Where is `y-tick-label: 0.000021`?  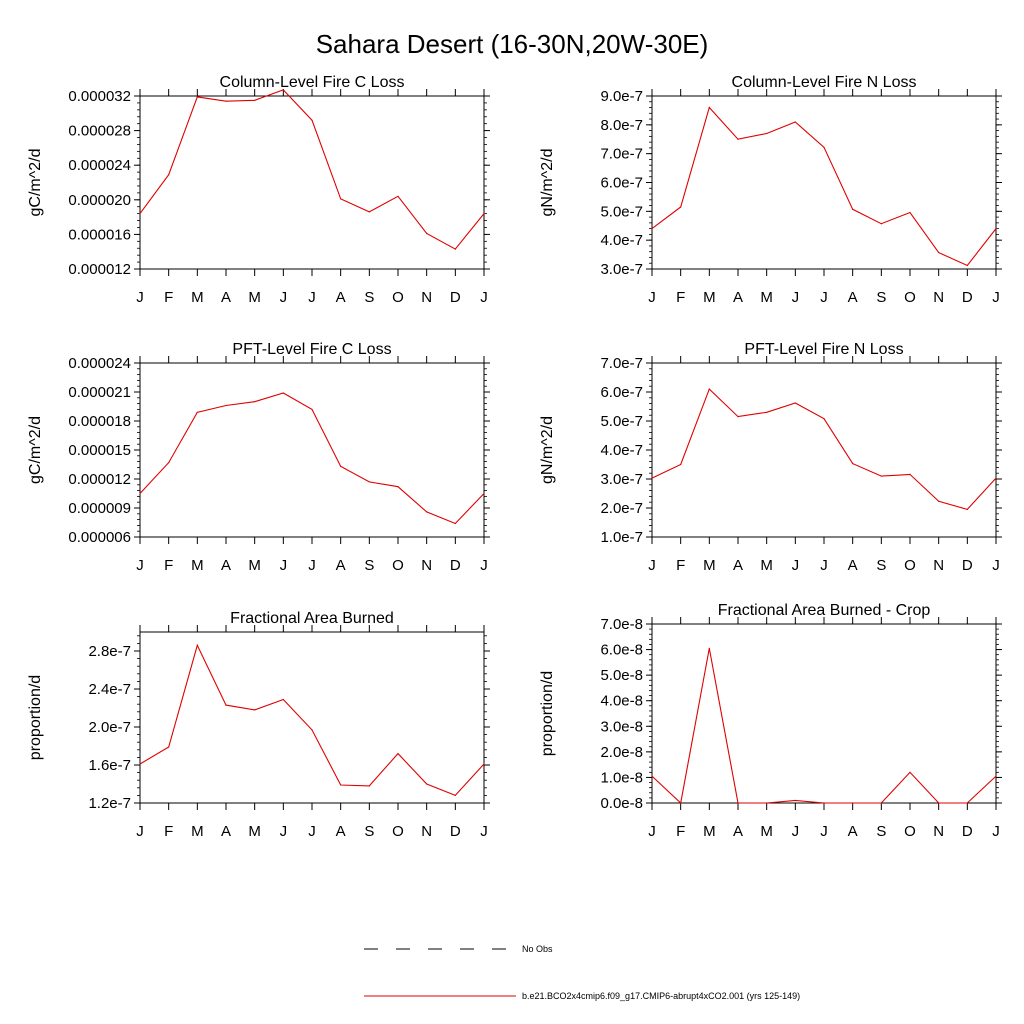 y-tick-label: 0.000021 is located at coordinates (99, 392).